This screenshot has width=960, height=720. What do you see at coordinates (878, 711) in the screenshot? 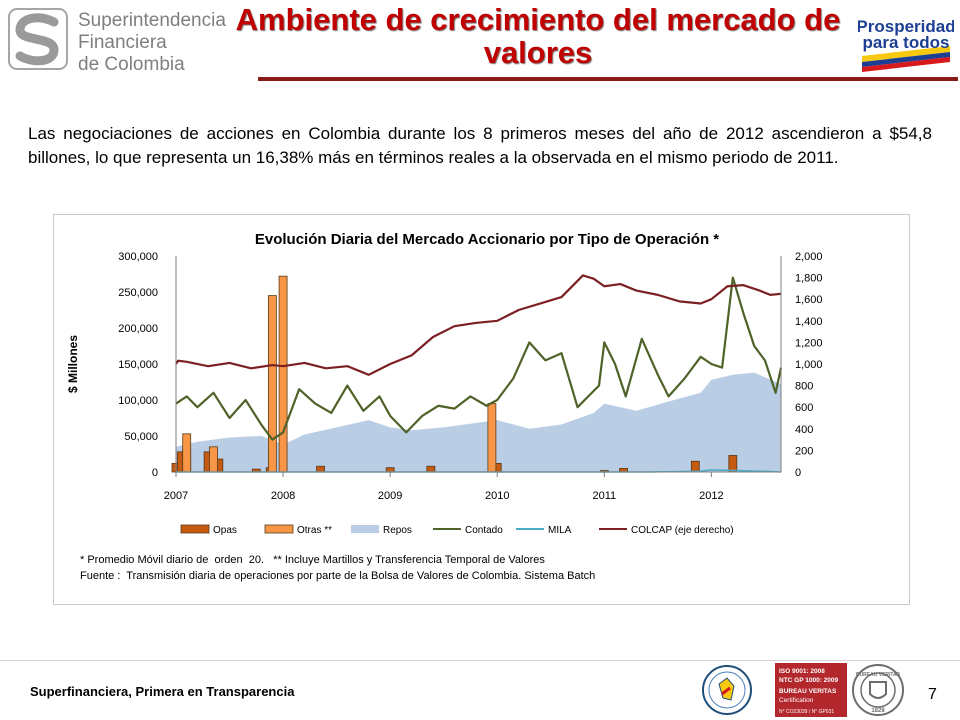
I see `bv-seal-year: 1828` at bounding box center [878, 711].